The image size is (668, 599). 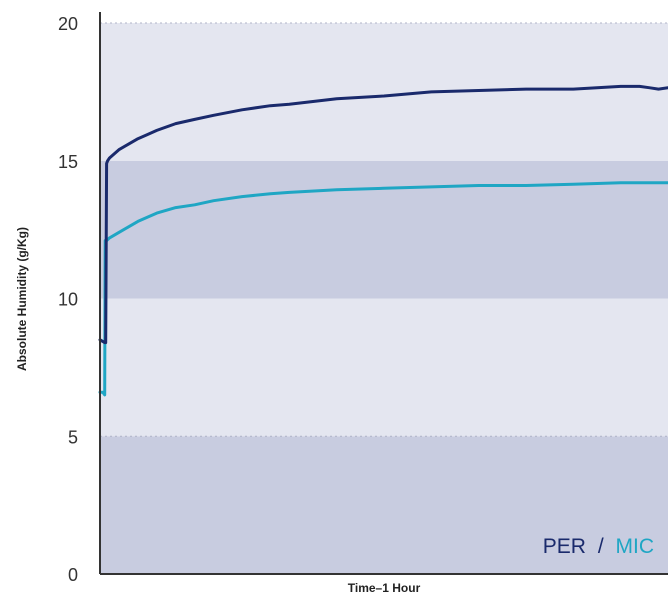 I want to click on y-tick-0: 0, so click(x=73, y=575).